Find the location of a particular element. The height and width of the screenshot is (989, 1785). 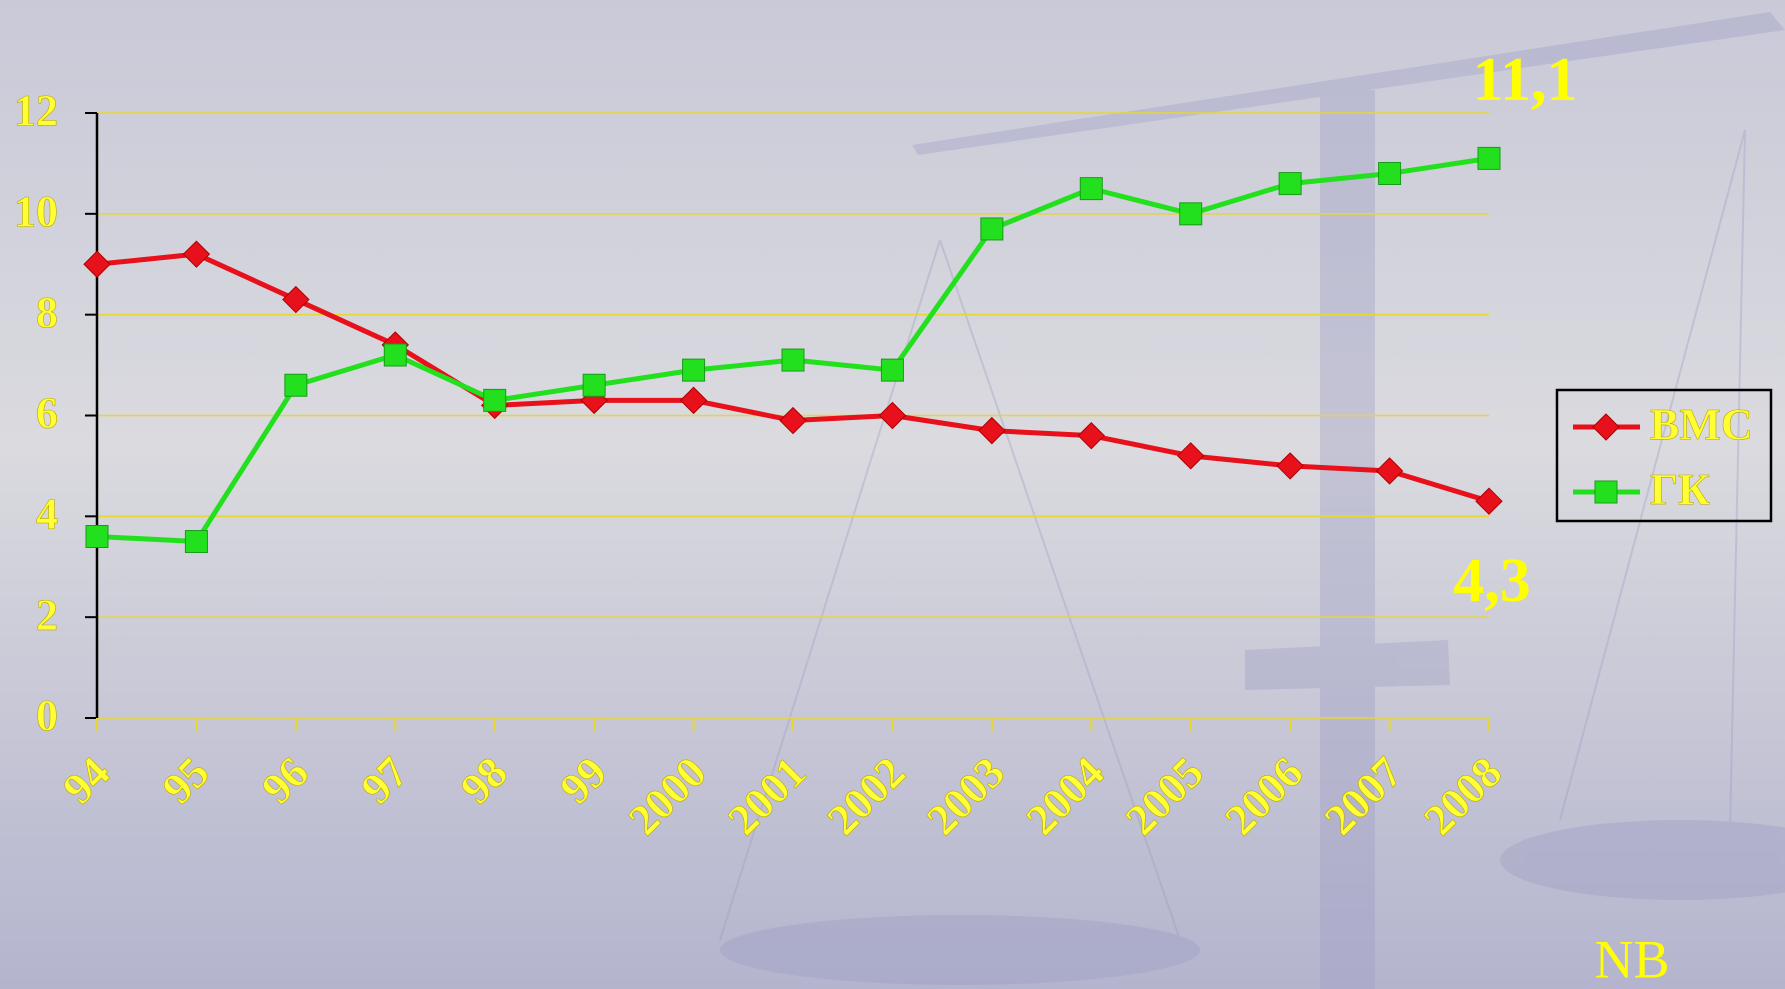

legend-label: ГК is located at coordinates (1680, 489).